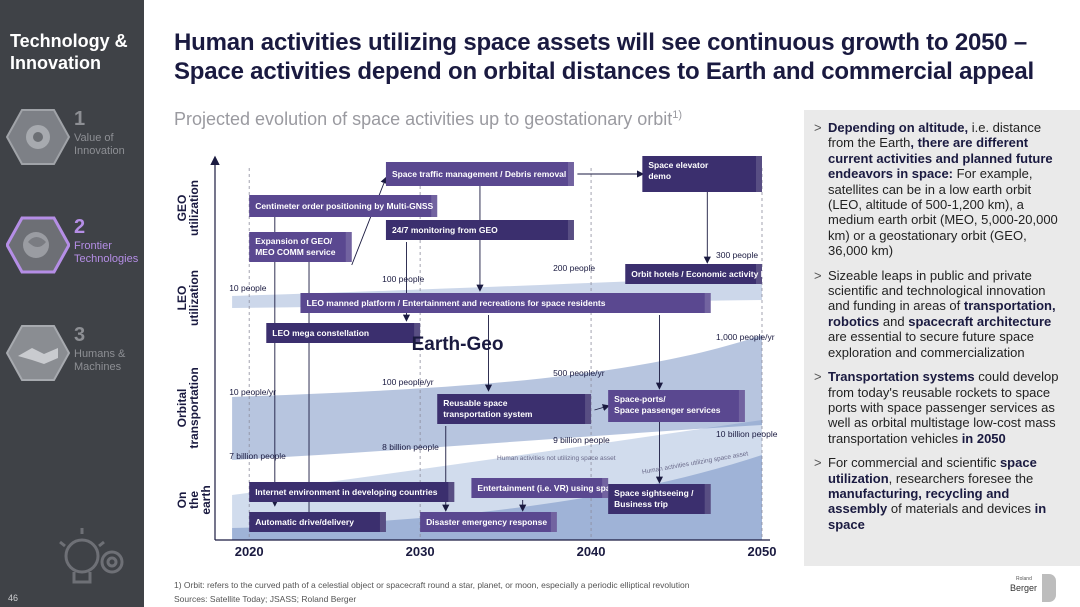 The image size is (1080, 607). I want to click on row-label-text: Orbitaltransportation, so click(188, 407).